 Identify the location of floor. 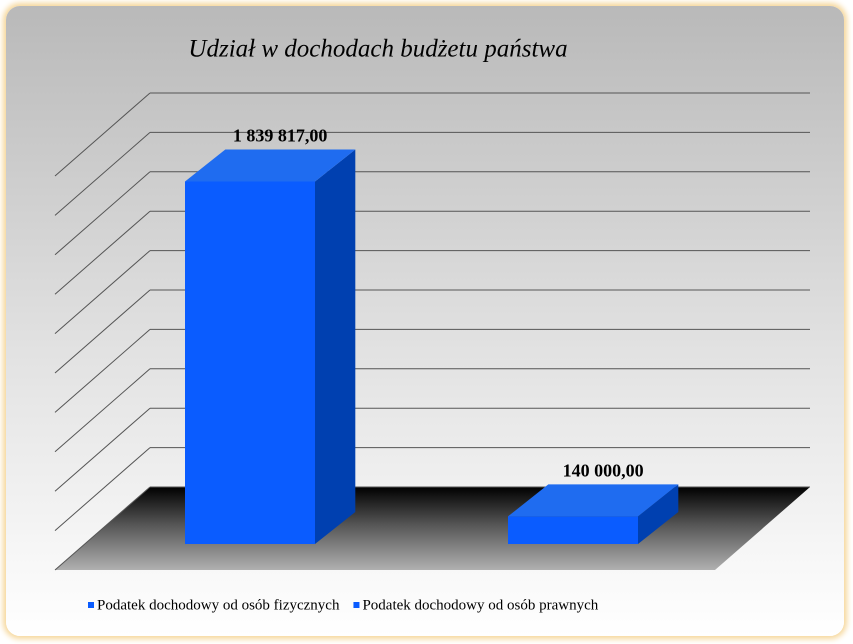
(432, 528).